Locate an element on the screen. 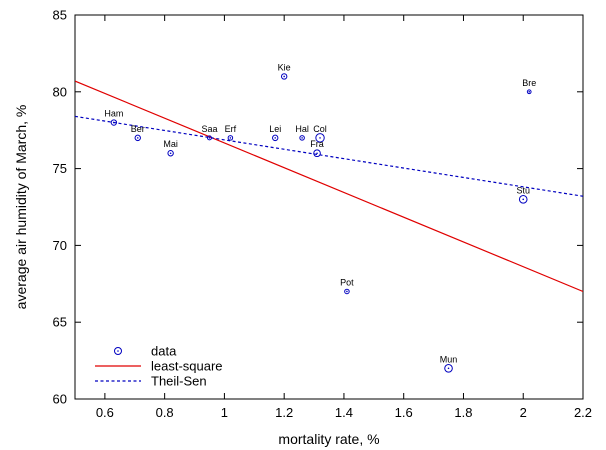  point-label: Ber is located at coordinates (138, 129).